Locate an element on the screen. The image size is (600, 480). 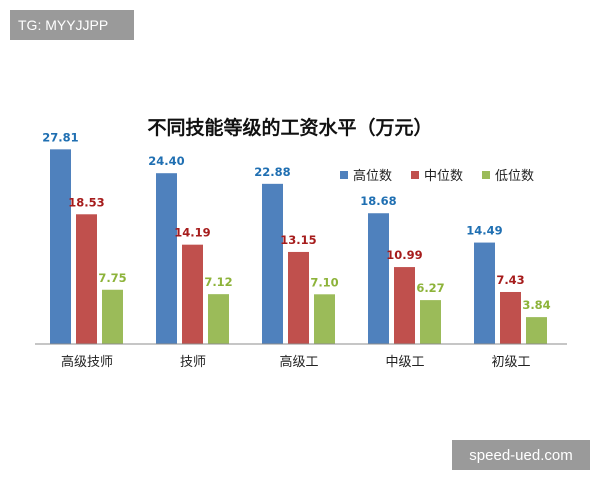
chart-title: 不同技能等级的工资水平（万元） is located at coordinates (289, 127).